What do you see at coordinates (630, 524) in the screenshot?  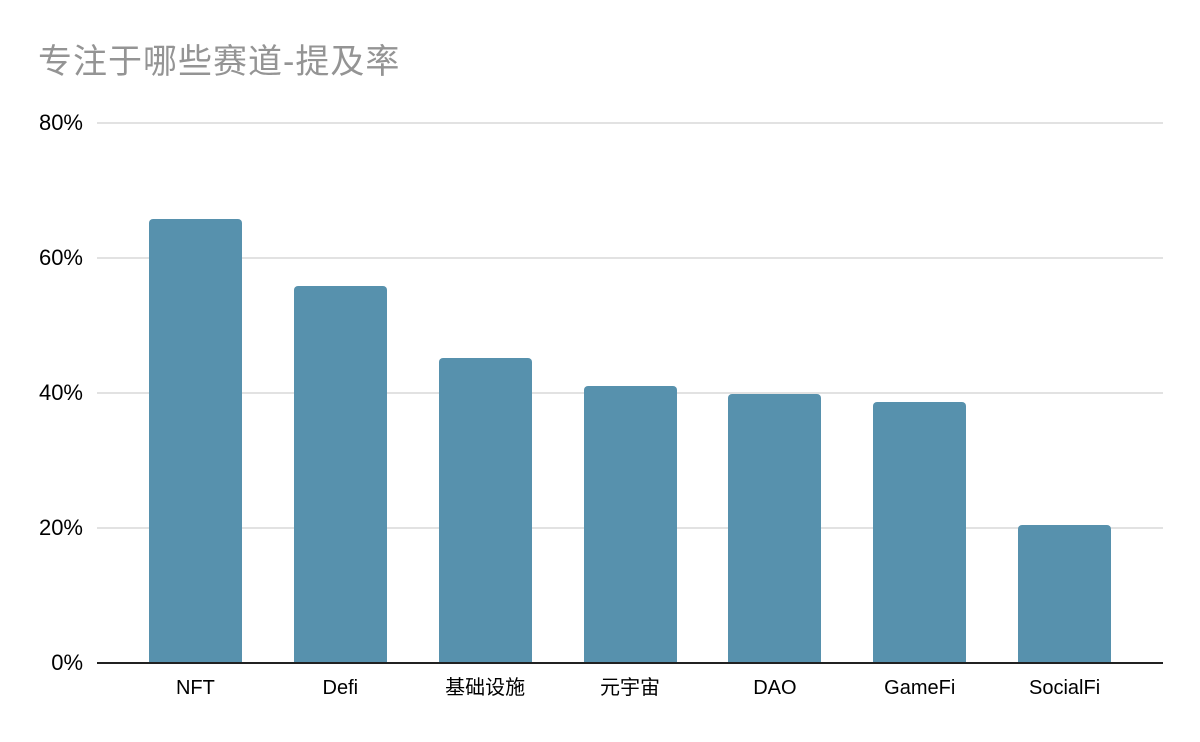 I see `bar-元宇宙` at bounding box center [630, 524].